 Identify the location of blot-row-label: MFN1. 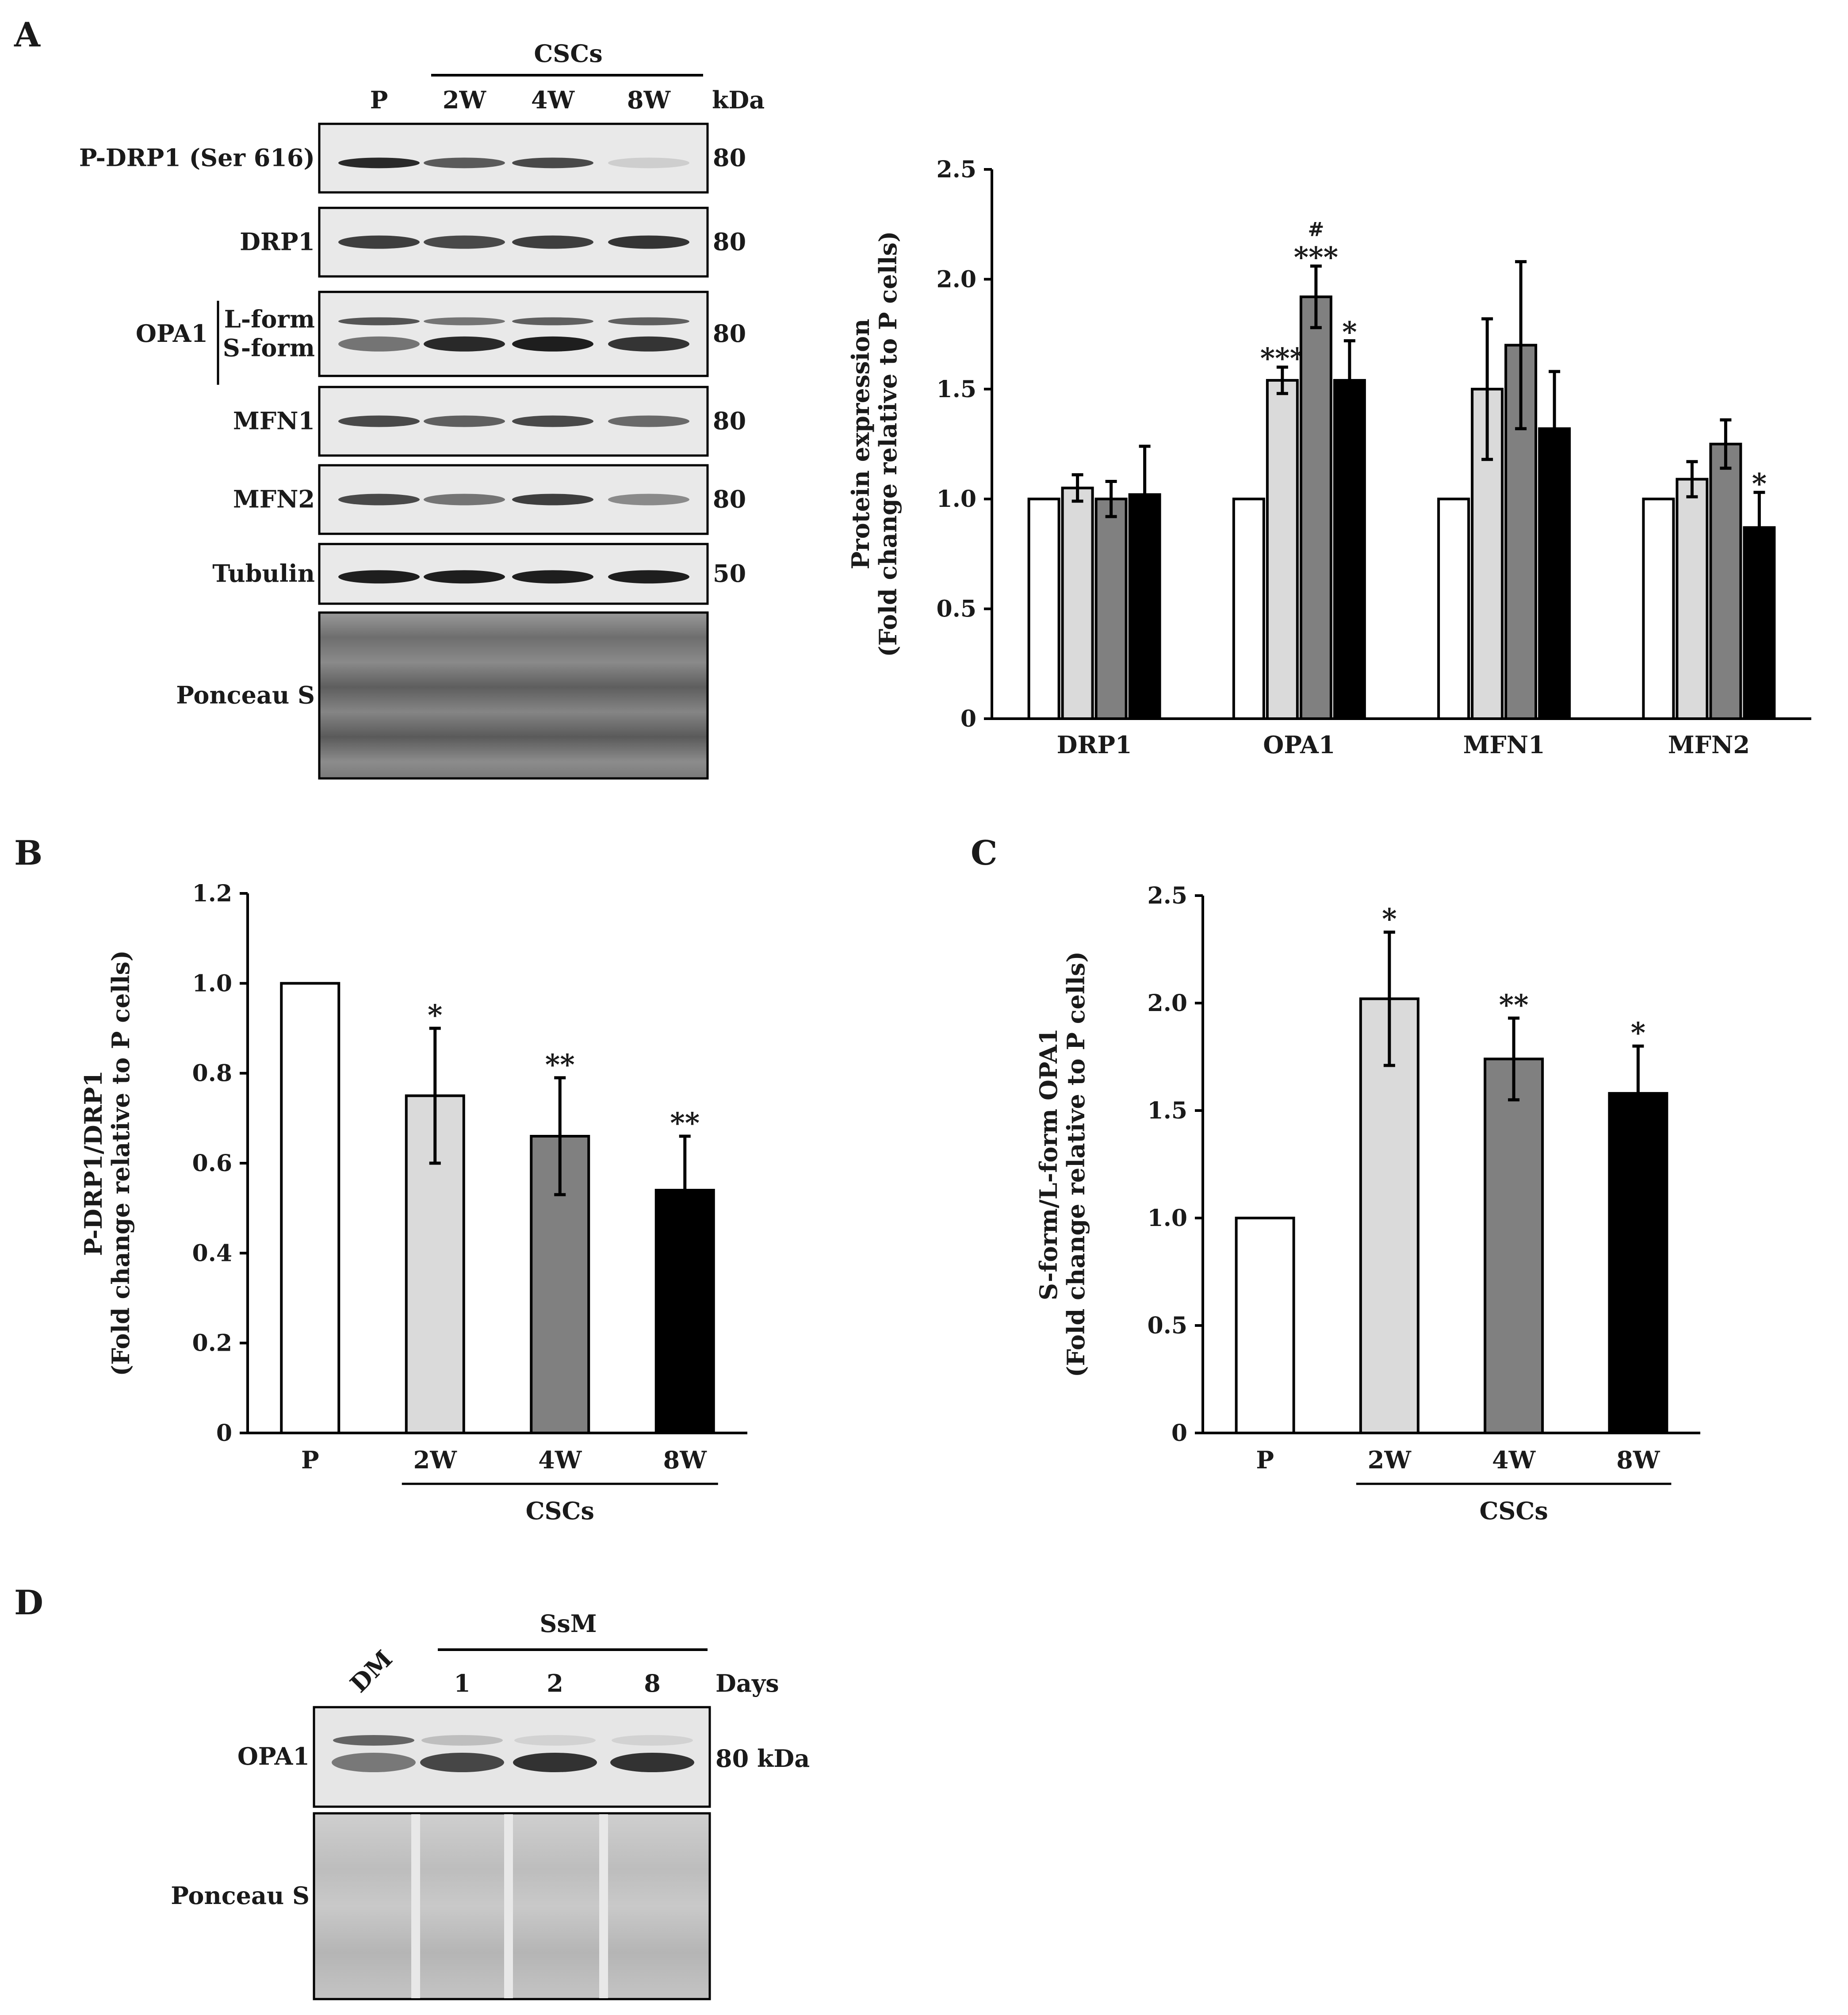
(274, 421).